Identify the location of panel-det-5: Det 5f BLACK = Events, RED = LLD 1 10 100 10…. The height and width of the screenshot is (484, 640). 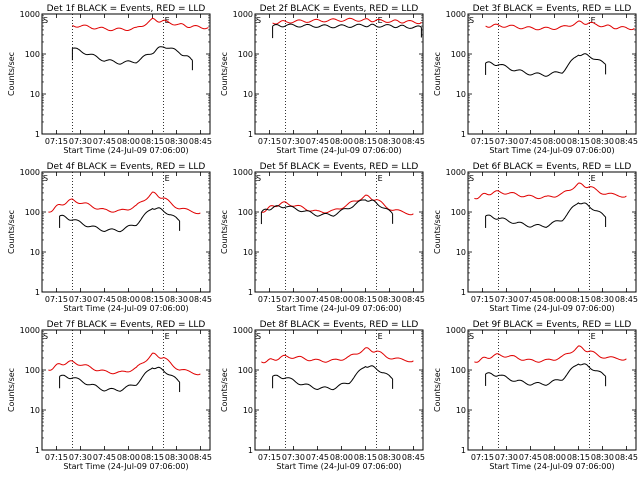
(322, 237).